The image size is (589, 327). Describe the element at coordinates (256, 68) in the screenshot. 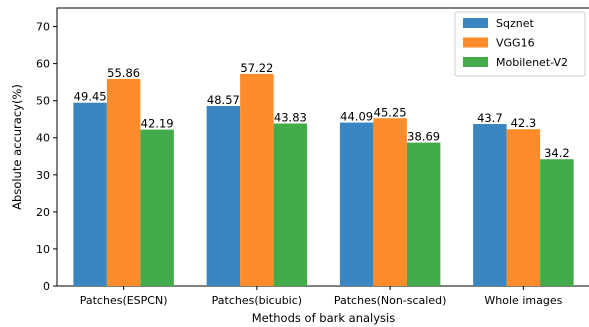

I see `data-label: 57.22` at that location.